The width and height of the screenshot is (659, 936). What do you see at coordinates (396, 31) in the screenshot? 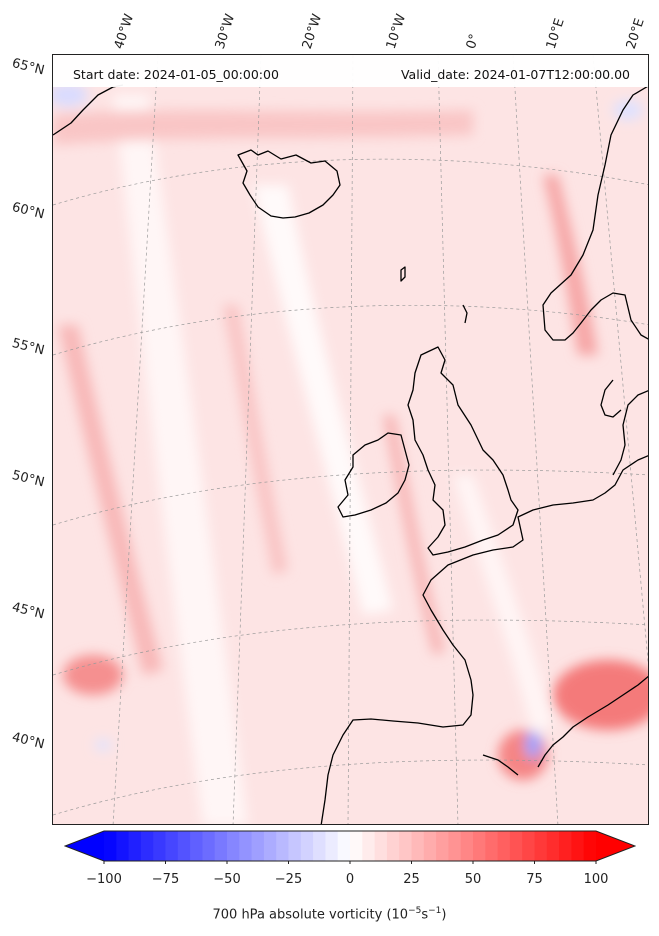
I see `longitude-label: 10°W` at bounding box center [396, 31].